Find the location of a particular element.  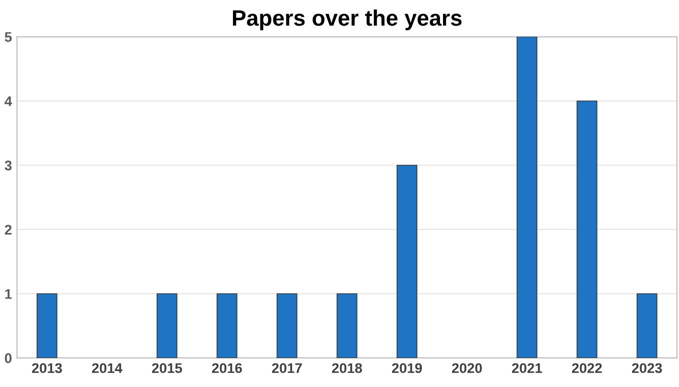

chart-title: Papers over the years is located at coordinates (347, 20).